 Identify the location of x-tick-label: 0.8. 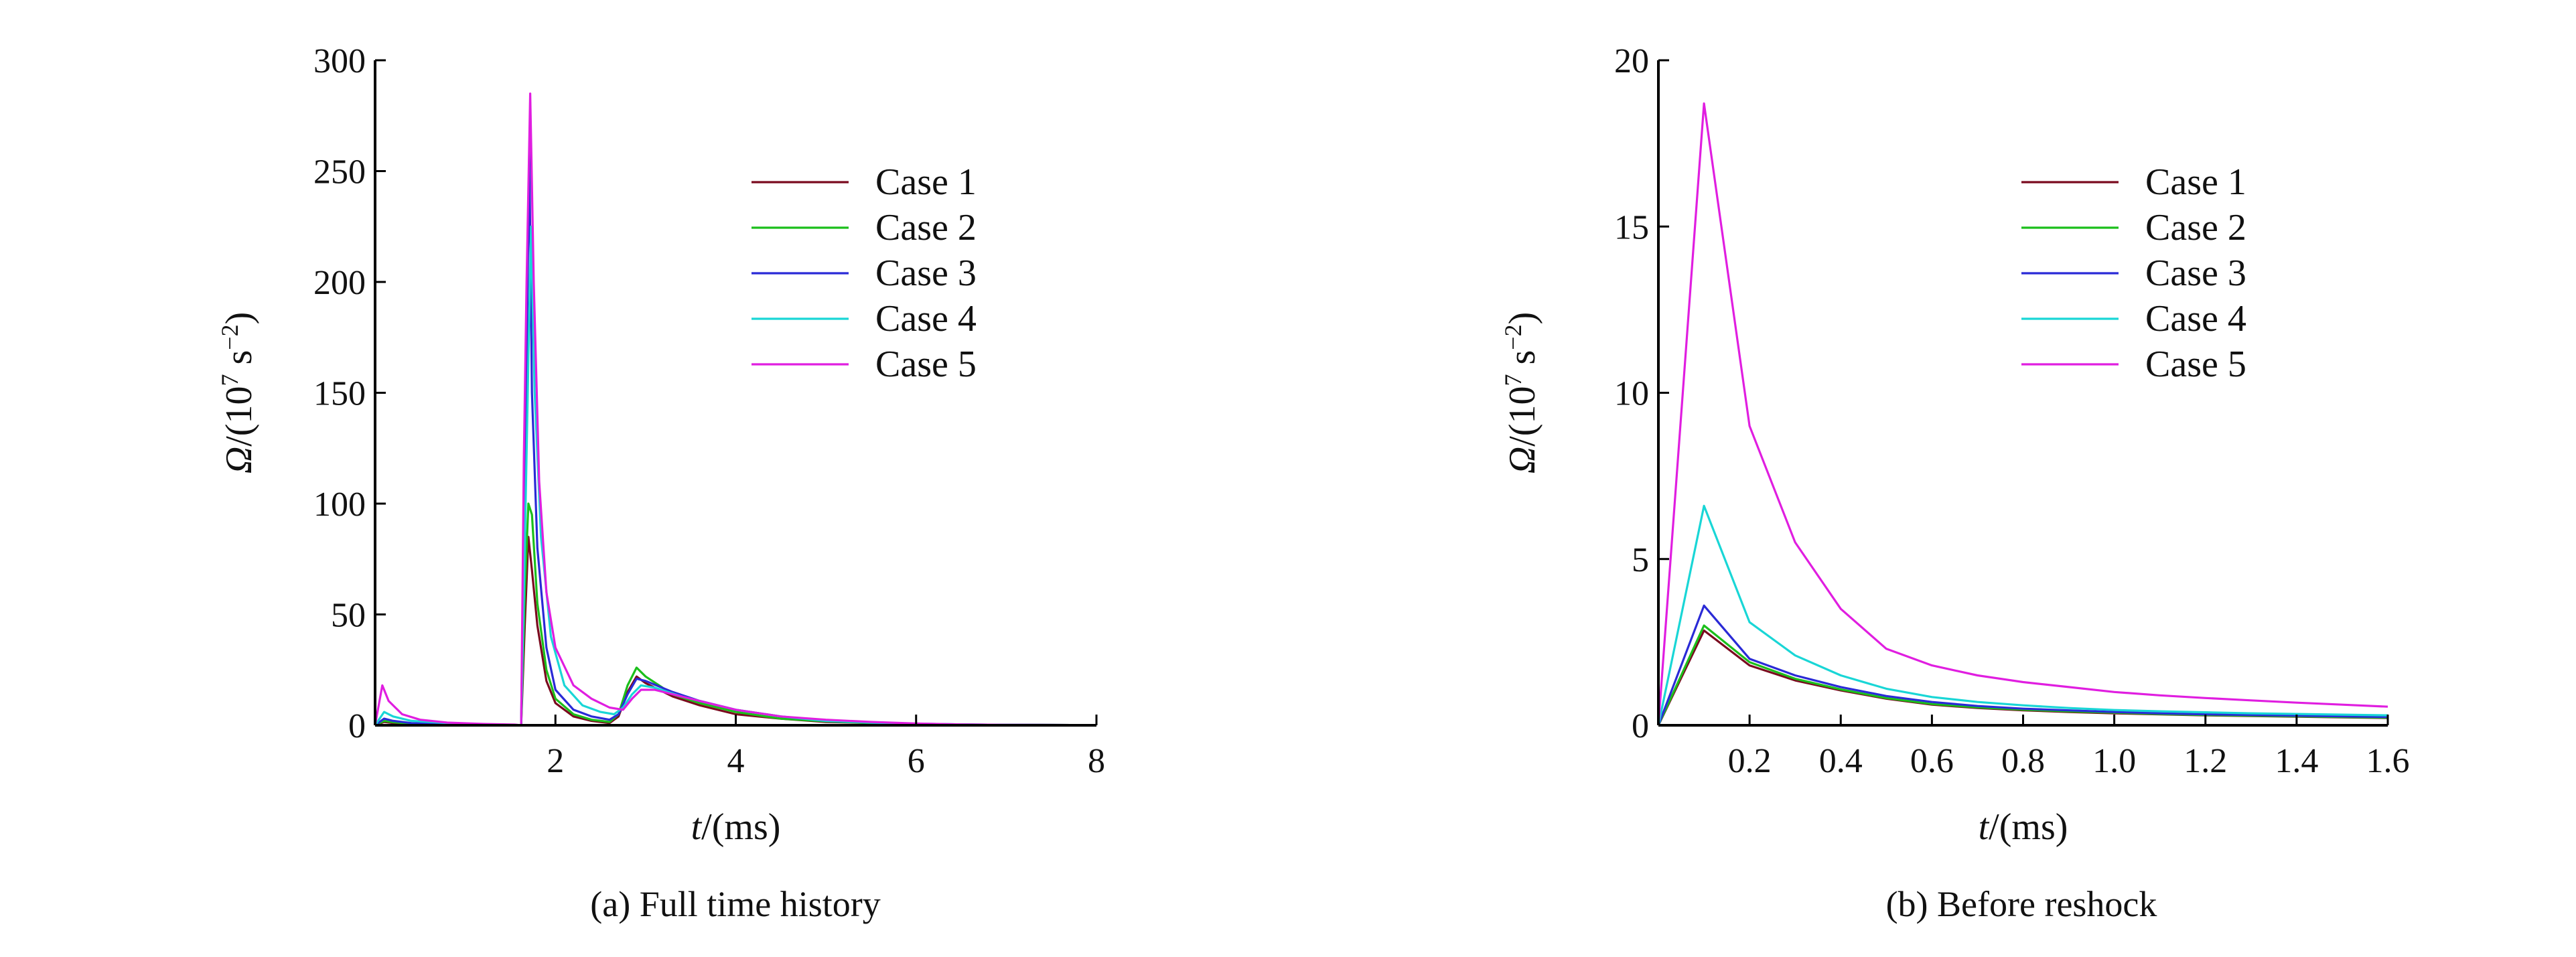
(2023, 761).